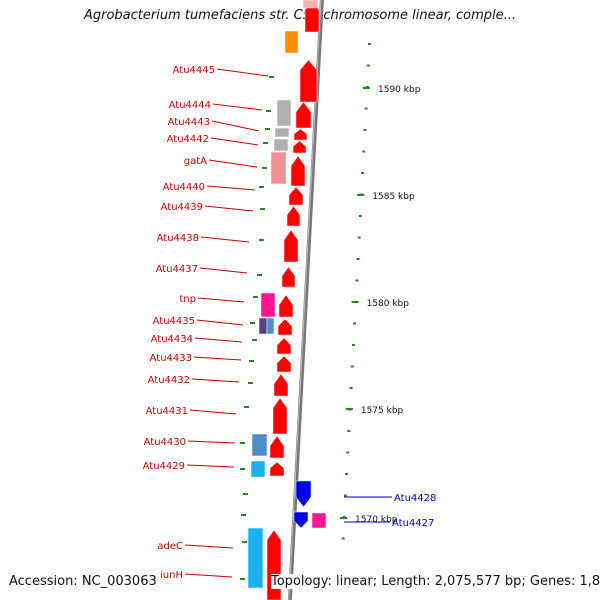 Image resolution: width=600 pixels, height=600 pixels. What do you see at coordinates (263, 326) in the screenshot?
I see `purple-feature` at bounding box center [263, 326].